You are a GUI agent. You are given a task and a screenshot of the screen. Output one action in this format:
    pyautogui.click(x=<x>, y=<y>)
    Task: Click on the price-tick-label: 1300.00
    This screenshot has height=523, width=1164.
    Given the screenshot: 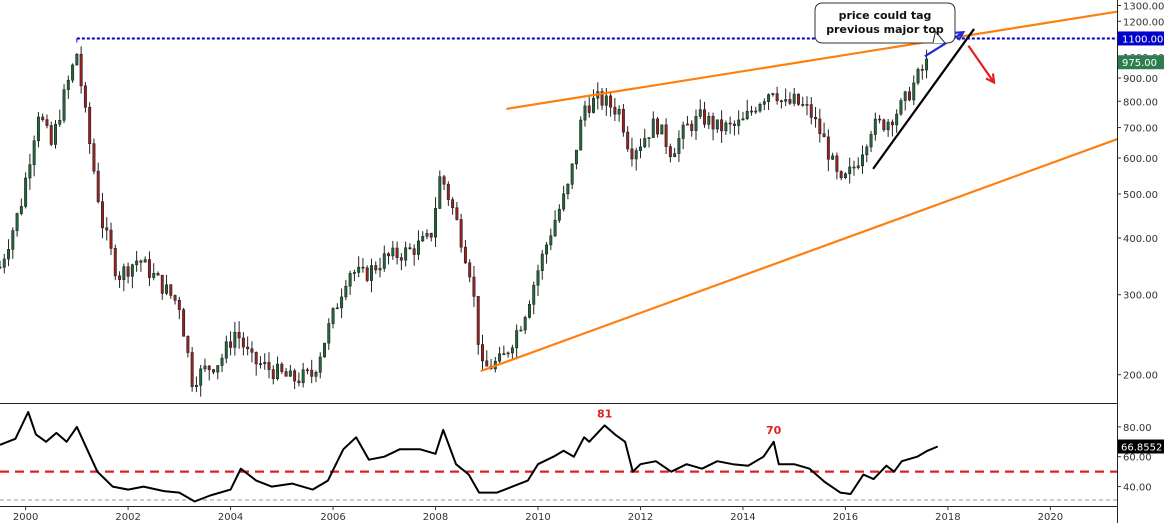 What is the action you would take?
    pyautogui.click(x=1143, y=6)
    